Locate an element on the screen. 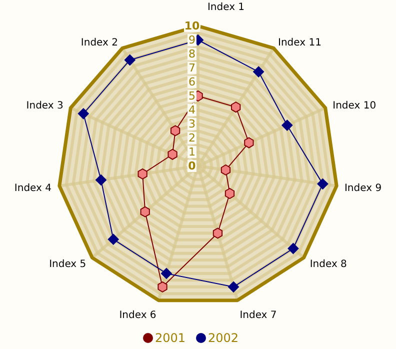 The width and height of the screenshot is (396, 349). y-tick-label: 10 is located at coordinates (192, 26).